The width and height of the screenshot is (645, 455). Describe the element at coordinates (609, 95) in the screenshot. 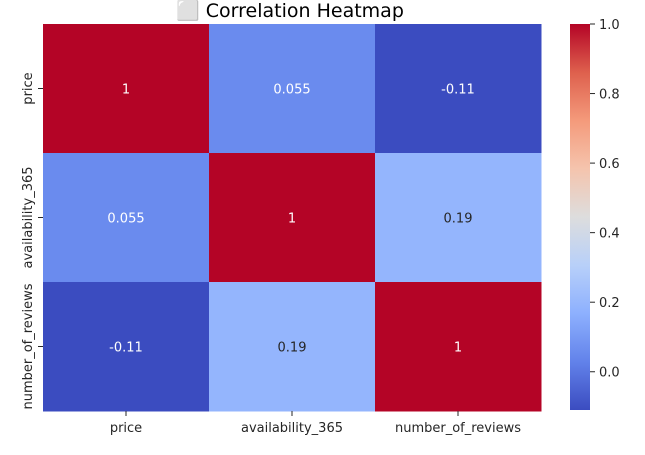

I see `colorbar-tick-label: 0.8` at that location.